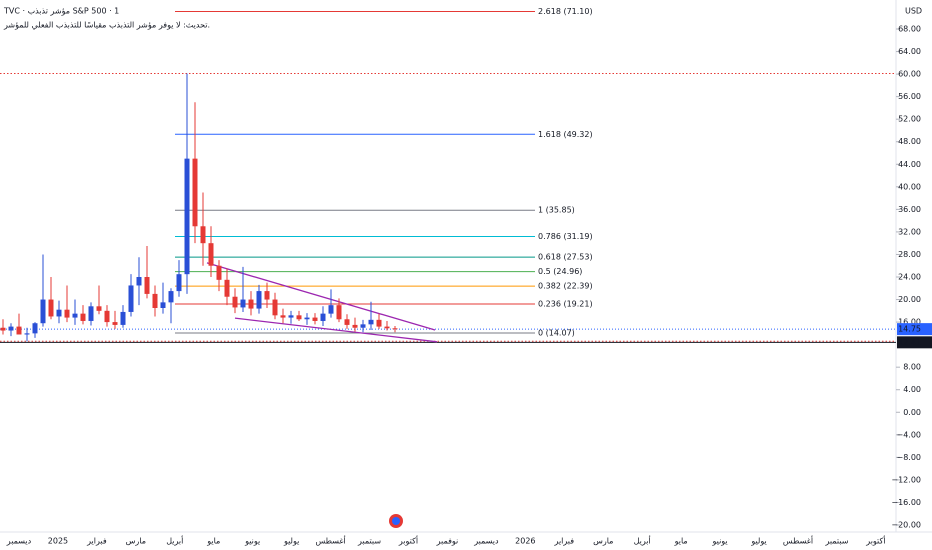 This screenshot has height=550, width=932. I want to click on last-price-box, so click(914, 329).